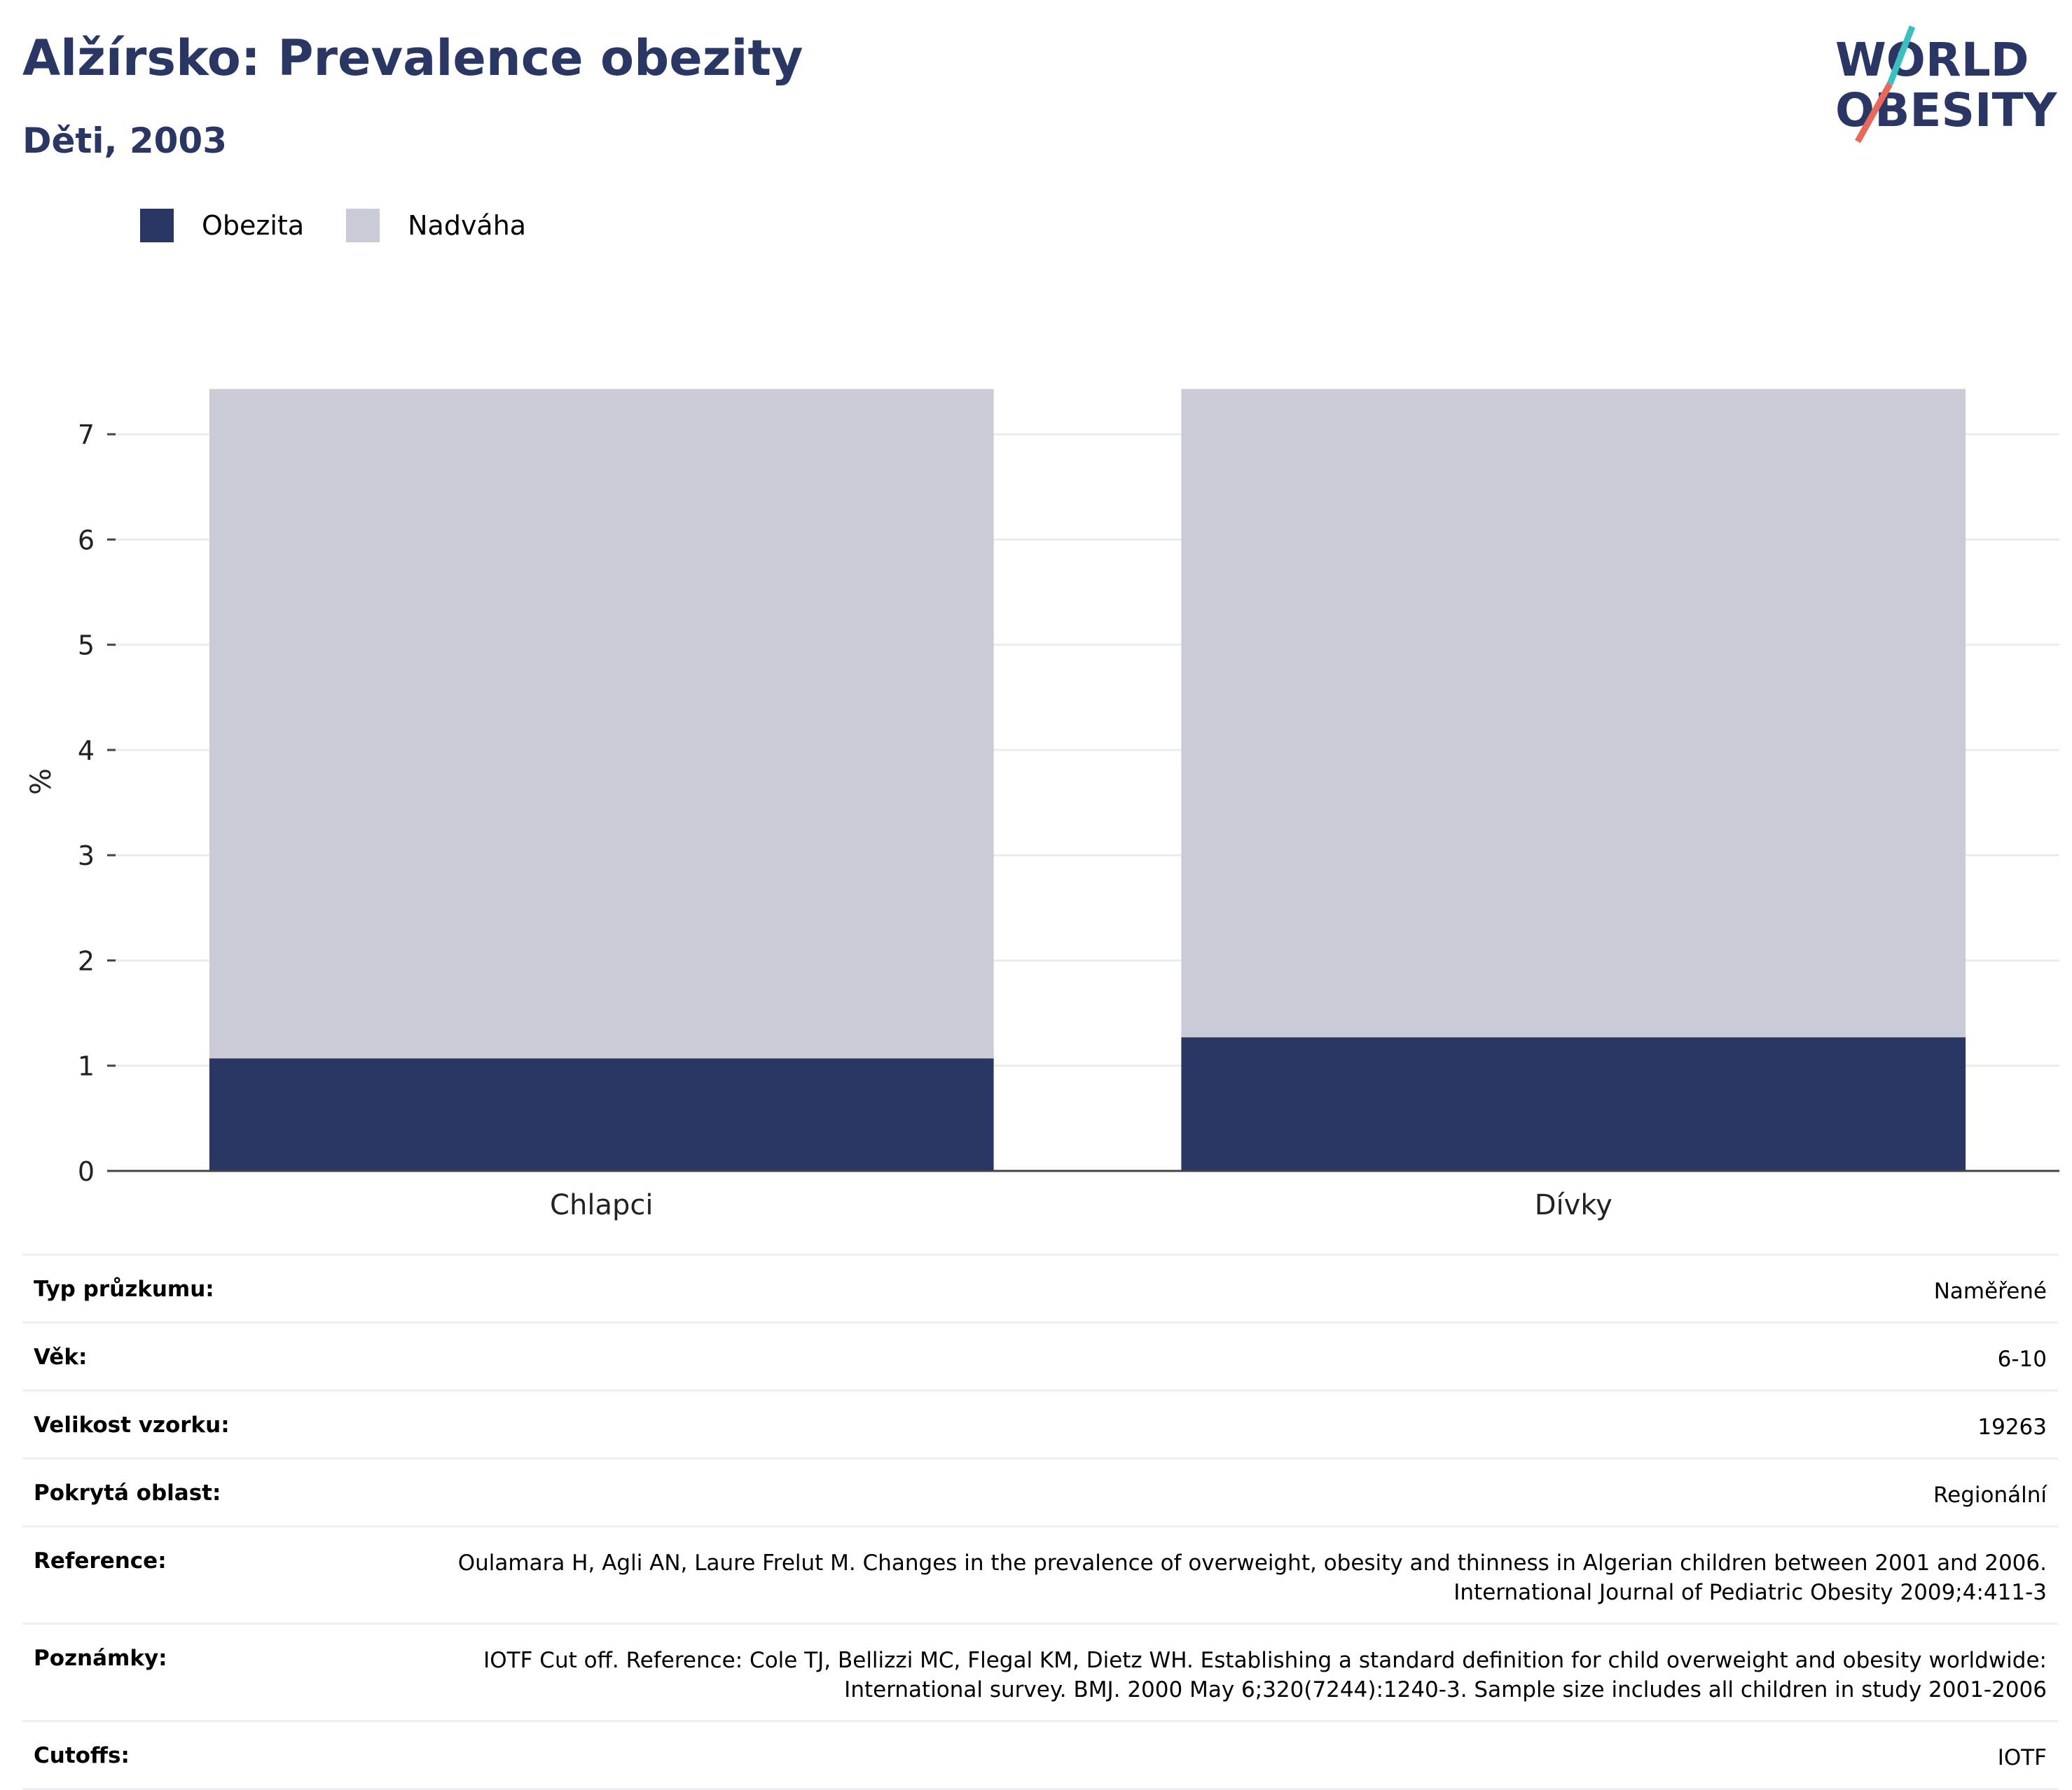 The height and width of the screenshot is (1790, 2072). I want to click on x-tick-label: Dívky, so click(1574, 1205).